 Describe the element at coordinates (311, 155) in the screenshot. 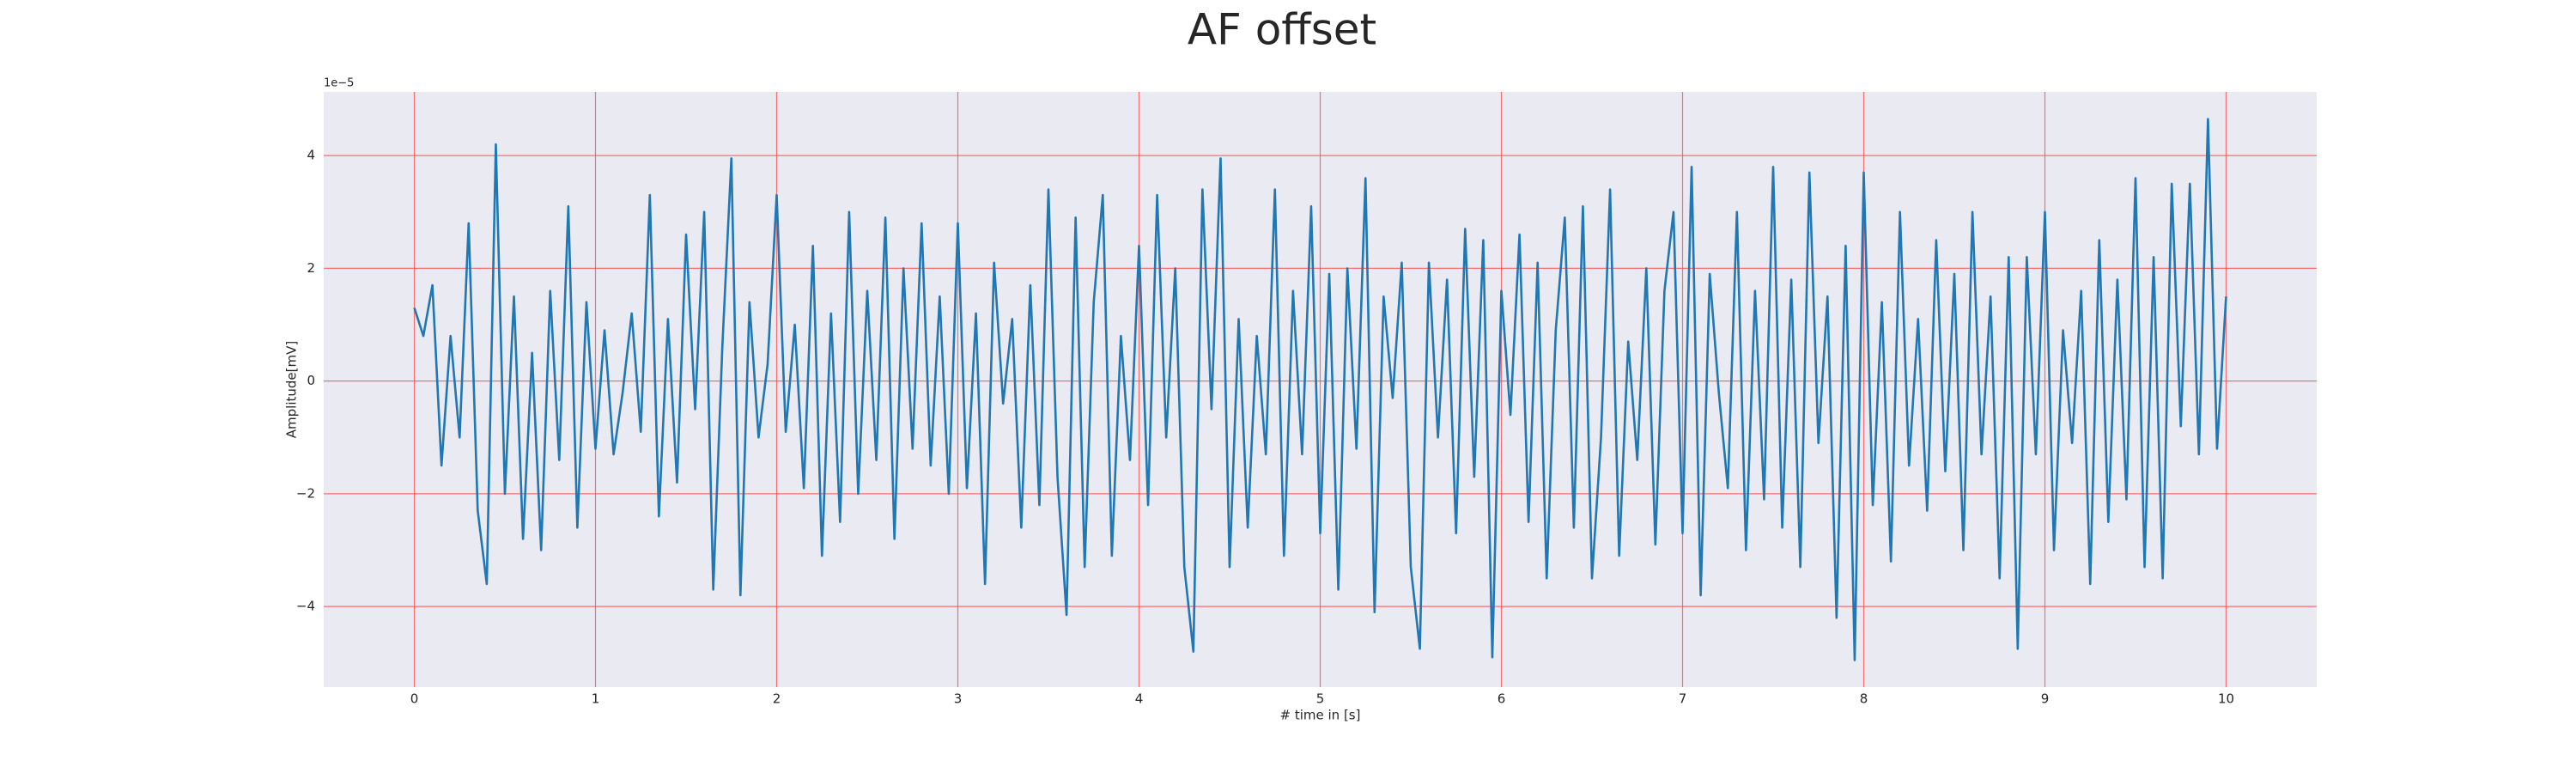

I see `y-tick-label: 4` at that location.